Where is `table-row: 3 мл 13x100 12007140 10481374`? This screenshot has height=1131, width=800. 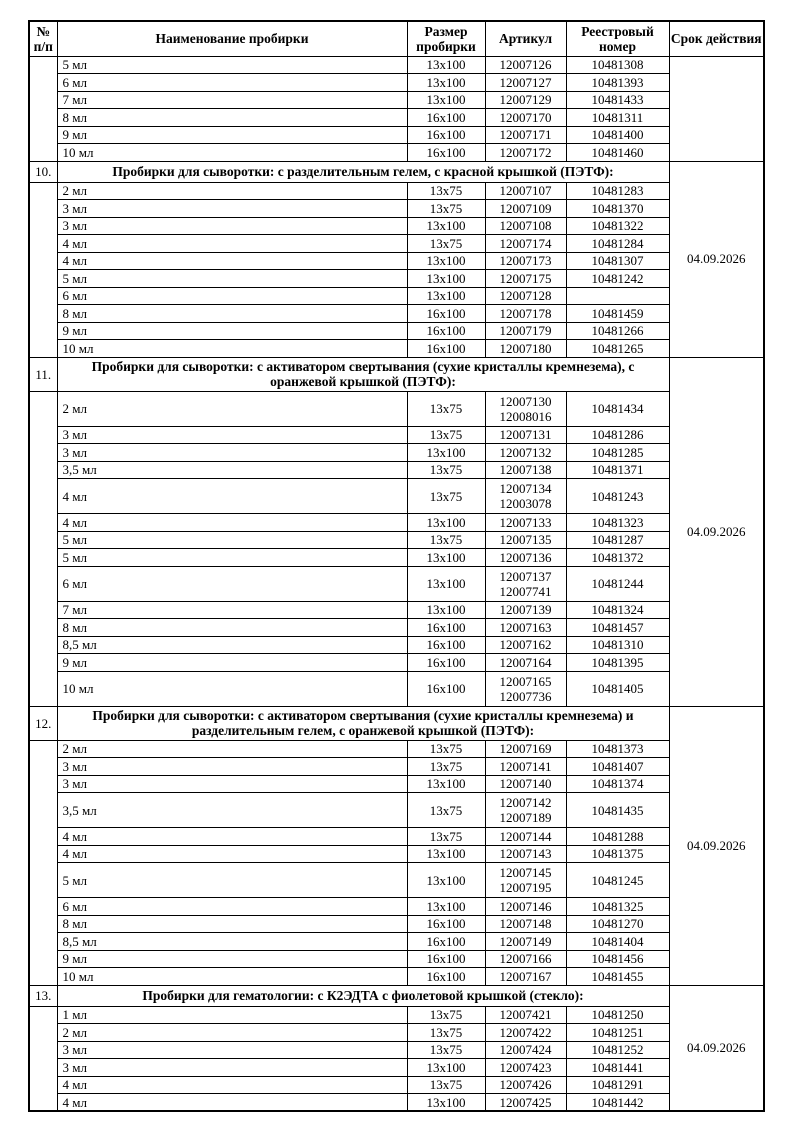 table-row: 3 мл 13x100 12007140 10481374 is located at coordinates (396, 783).